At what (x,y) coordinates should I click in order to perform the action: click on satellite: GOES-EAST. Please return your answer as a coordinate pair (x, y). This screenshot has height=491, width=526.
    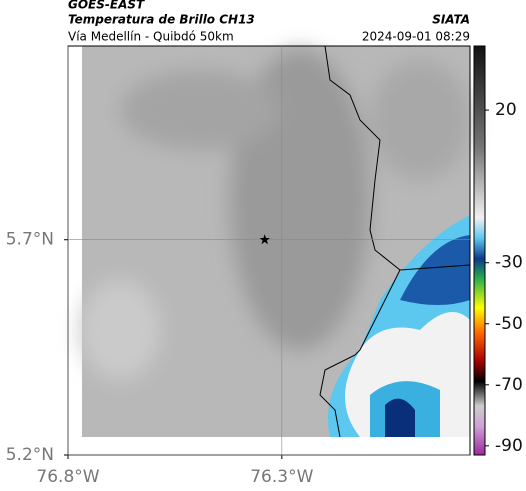
    Looking at the image, I should click on (106, 6).